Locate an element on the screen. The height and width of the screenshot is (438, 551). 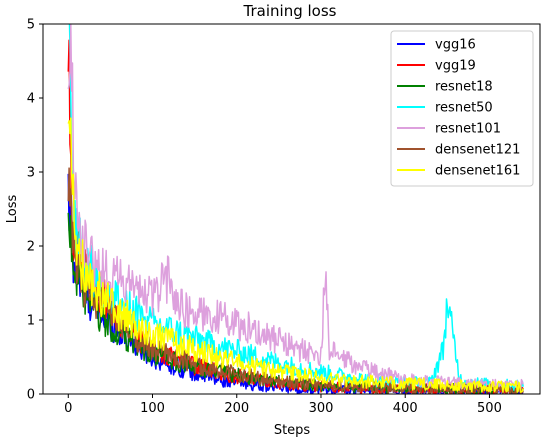
x-axis: 0 100 200 300 400 500 is located at coordinates (283, 405).